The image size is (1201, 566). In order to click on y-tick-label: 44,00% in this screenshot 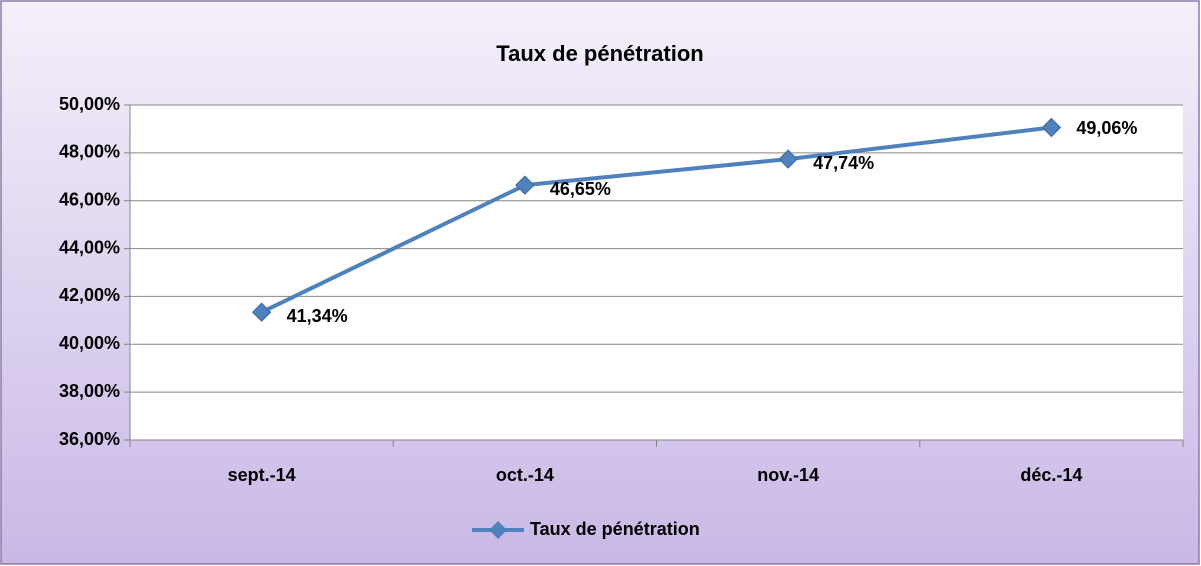, I will do `click(89, 247)`.